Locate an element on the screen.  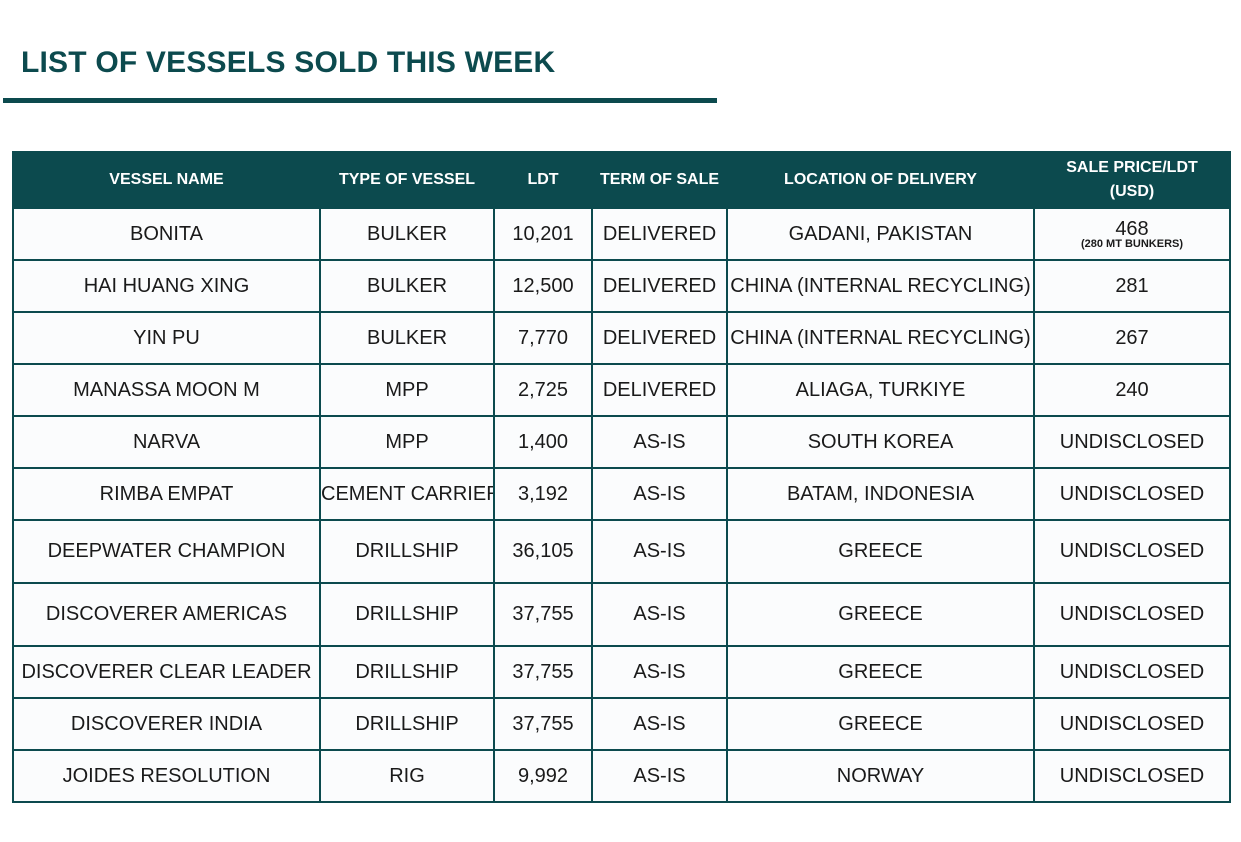
vessel-name-cell: NARVA is located at coordinates (166, 442).